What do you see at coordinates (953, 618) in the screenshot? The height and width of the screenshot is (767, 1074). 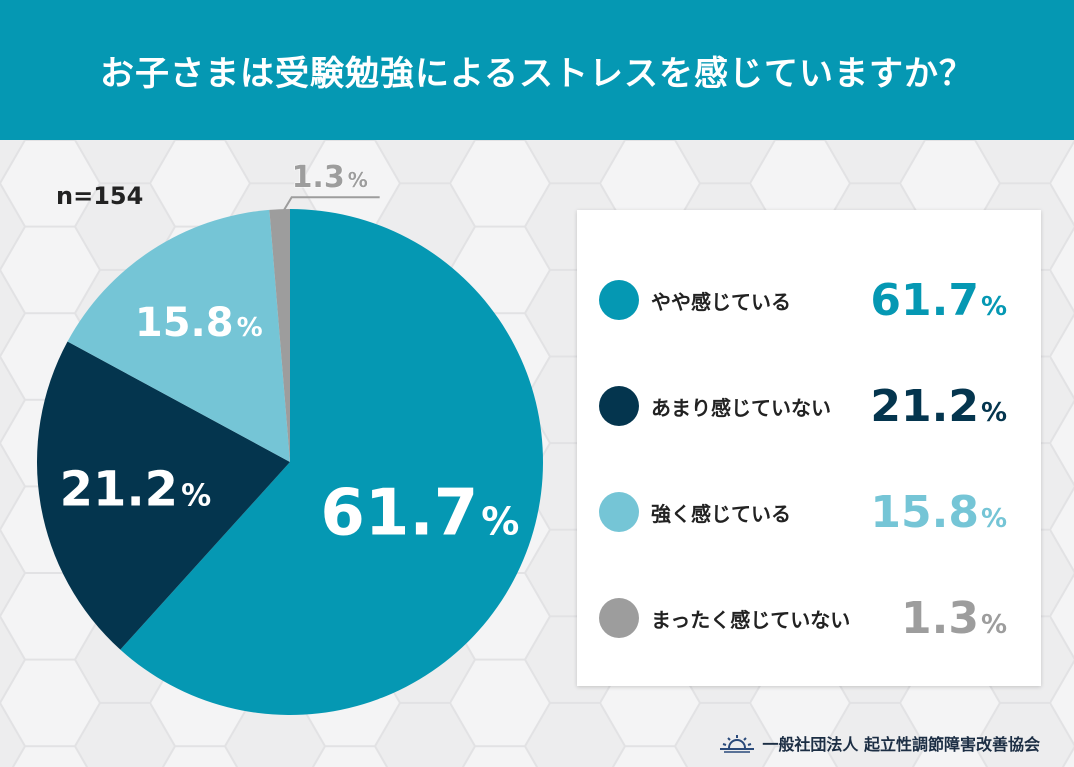 I see `legend-value: 1.3%` at bounding box center [953, 618].